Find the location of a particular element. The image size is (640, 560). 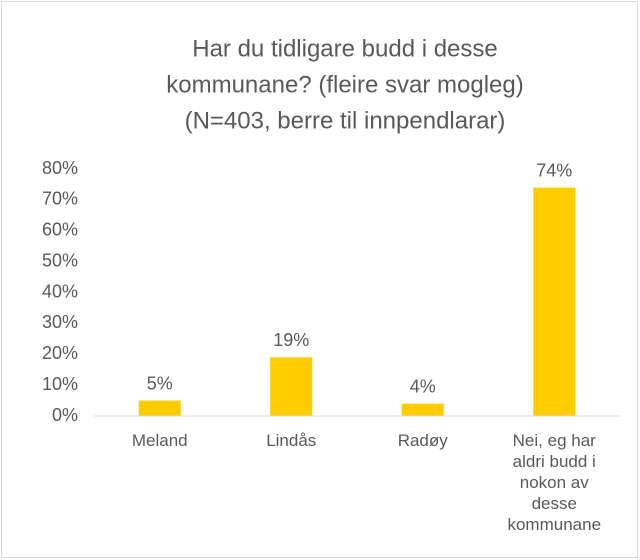

data-label: 5% is located at coordinates (160, 383).